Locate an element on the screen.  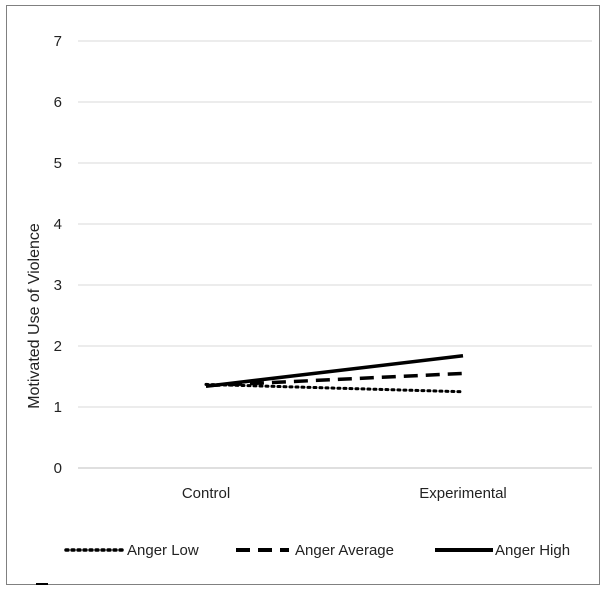
y-tick-label-7: 7 is located at coordinates (58, 41).